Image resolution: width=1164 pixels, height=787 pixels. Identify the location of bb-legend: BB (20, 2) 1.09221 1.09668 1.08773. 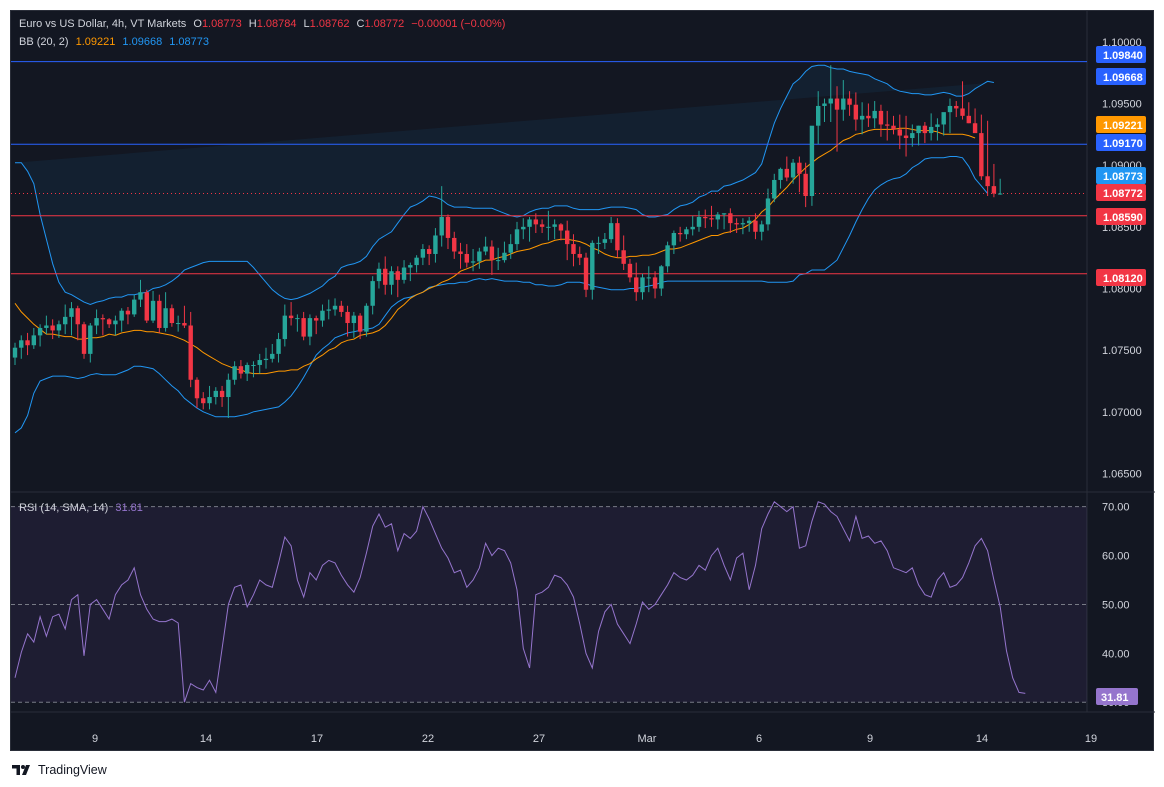
(116, 42).